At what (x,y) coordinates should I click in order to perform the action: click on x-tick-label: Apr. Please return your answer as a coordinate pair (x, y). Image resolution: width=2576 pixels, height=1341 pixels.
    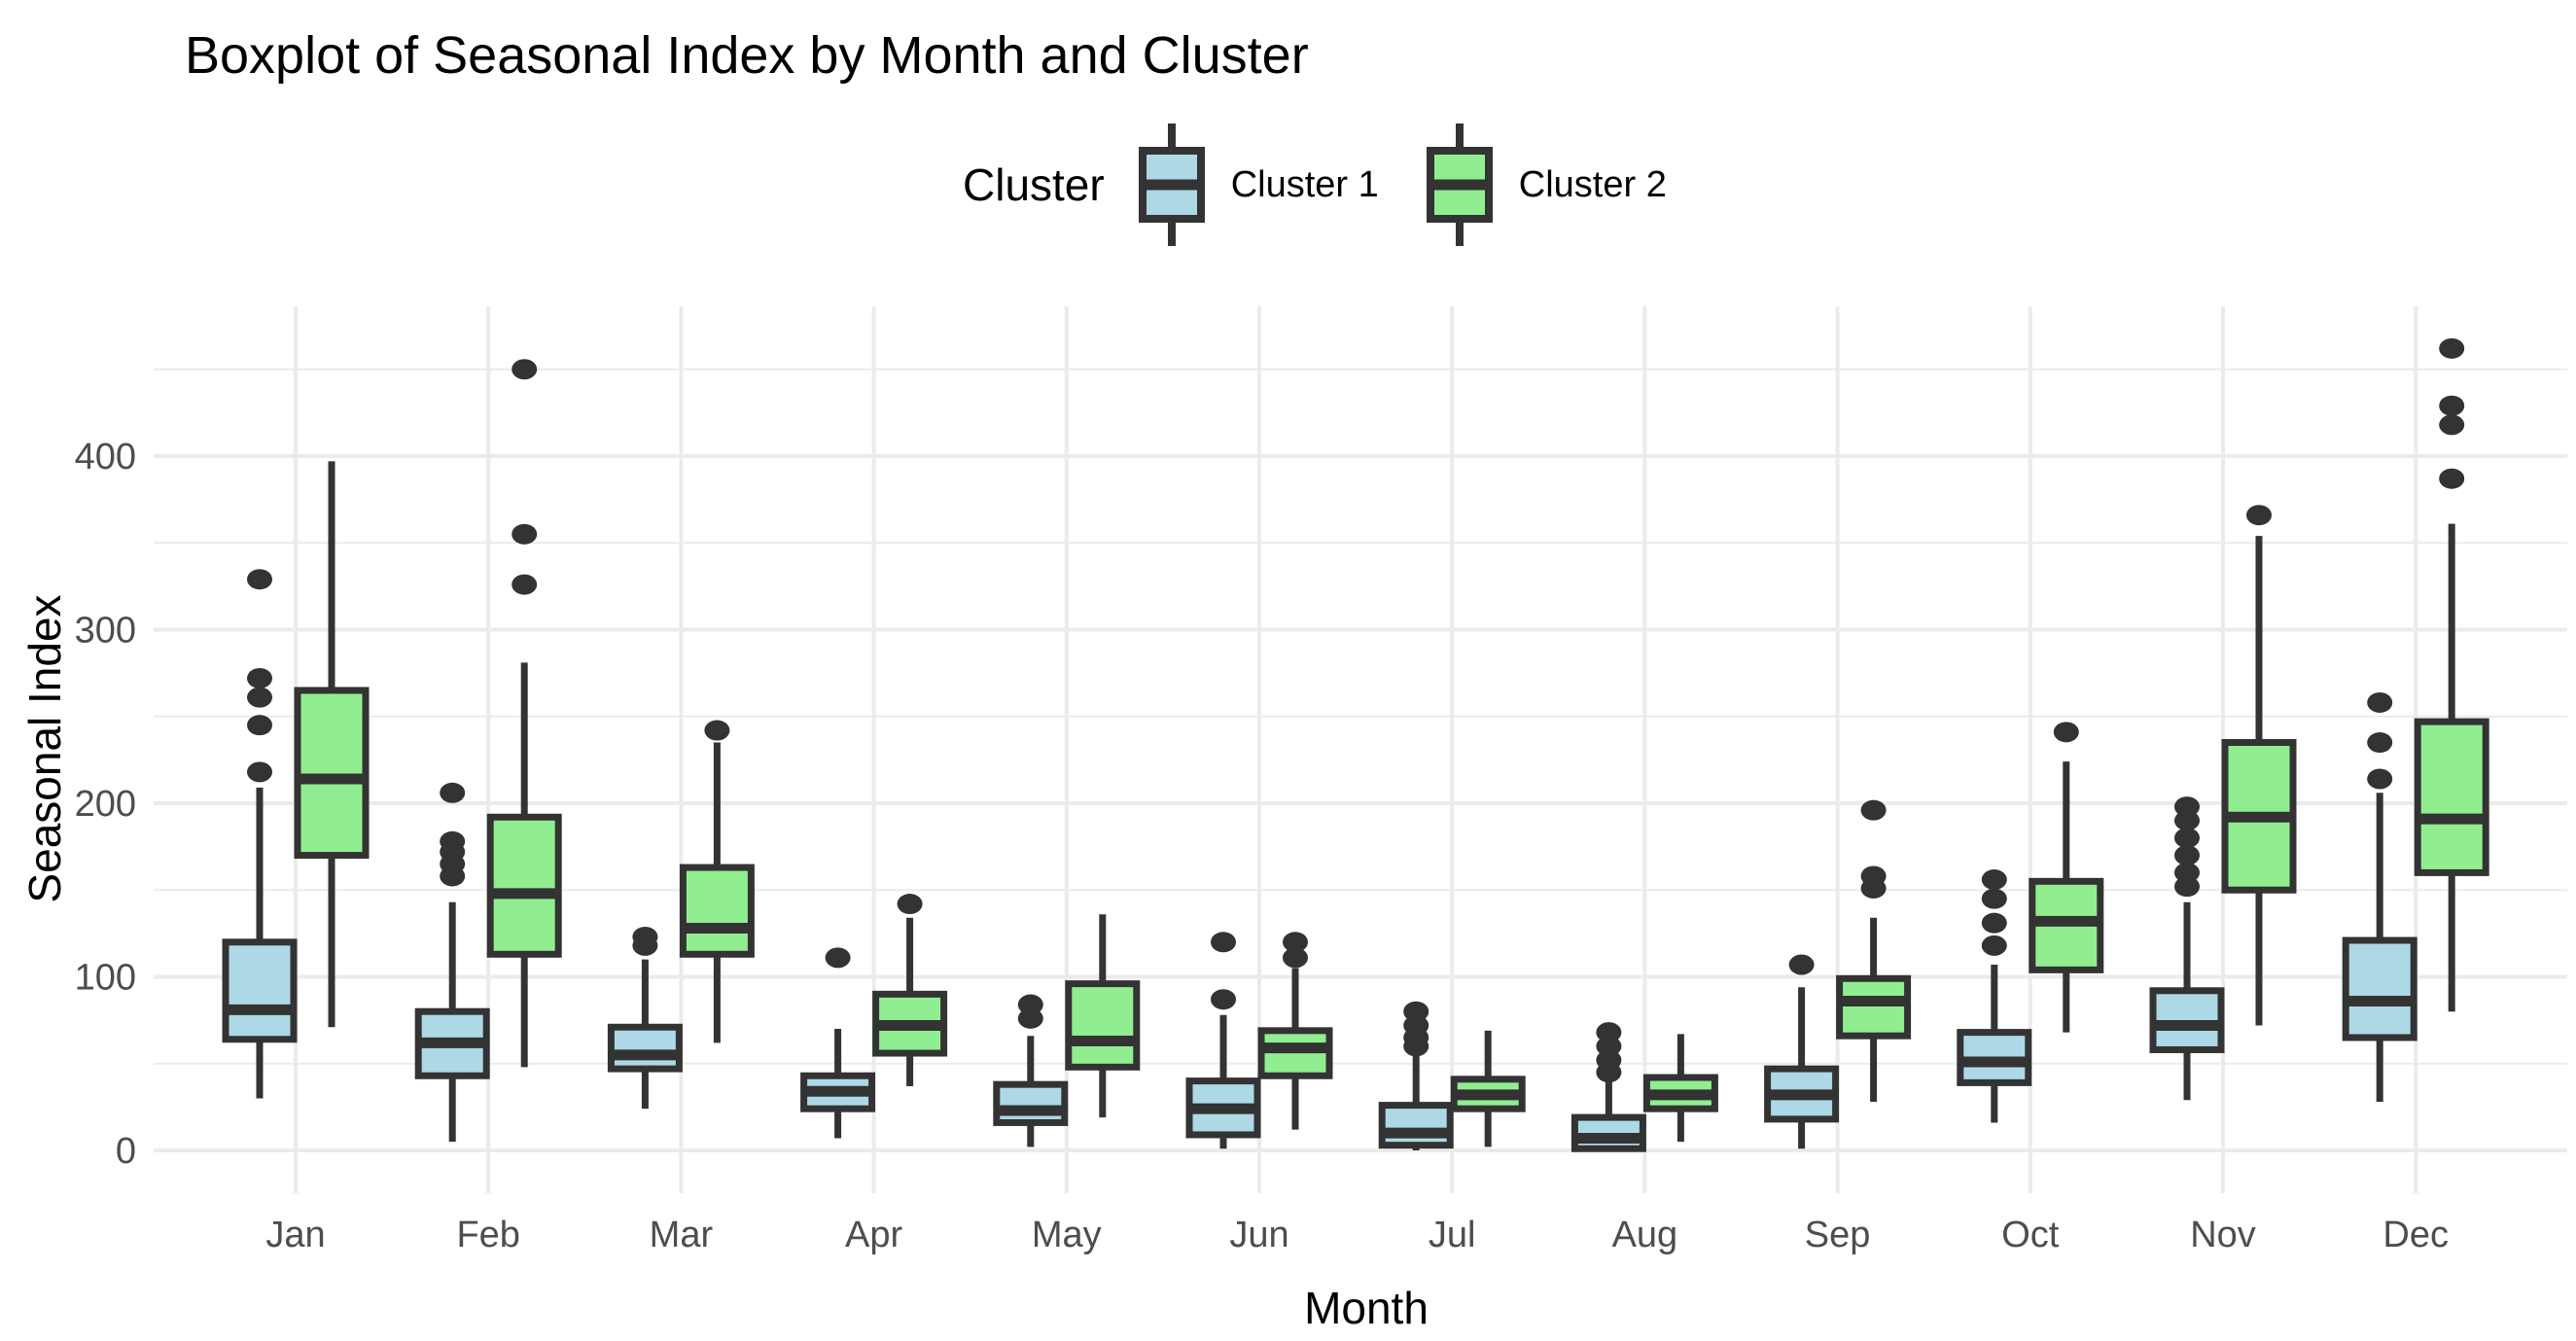
    Looking at the image, I should click on (874, 1235).